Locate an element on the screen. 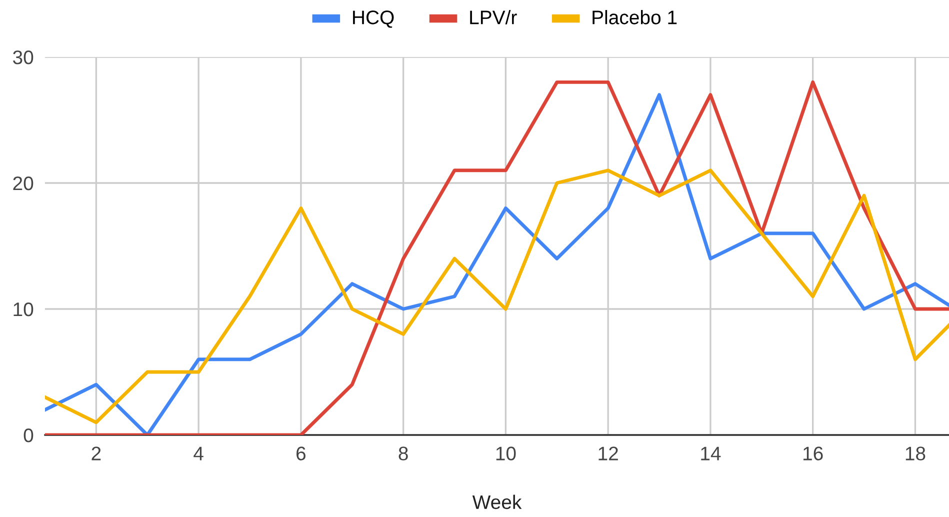 The height and width of the screenshot is (517, 949). x-tick-label: 14 is located at coordinates (711, 453).